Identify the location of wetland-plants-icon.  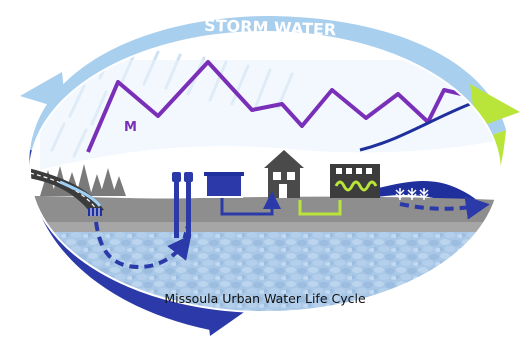
(412, 194).